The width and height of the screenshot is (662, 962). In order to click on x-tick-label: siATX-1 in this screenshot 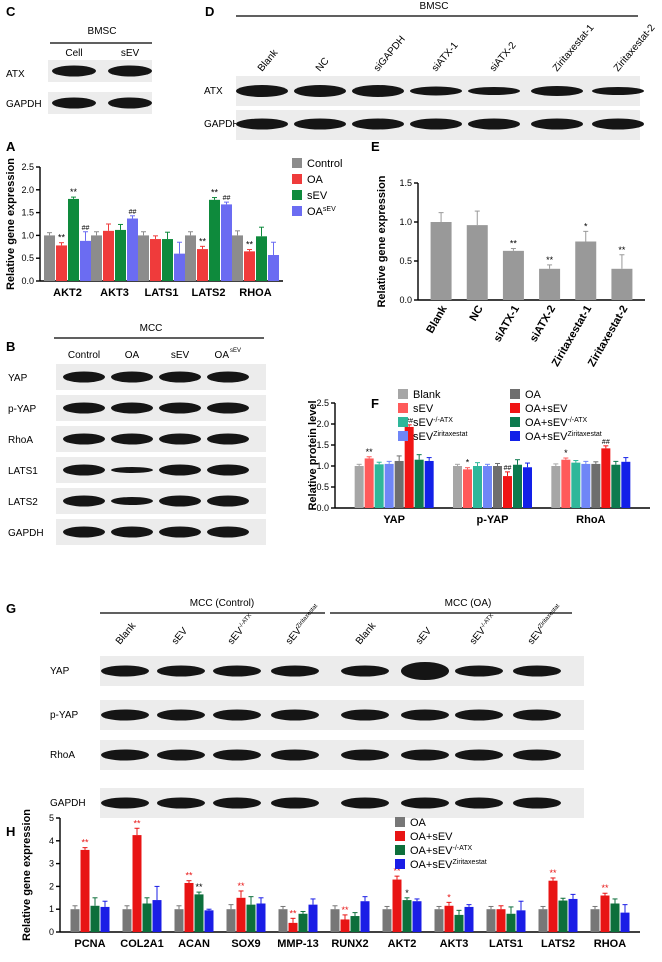, I will do `click(507, 324)`.